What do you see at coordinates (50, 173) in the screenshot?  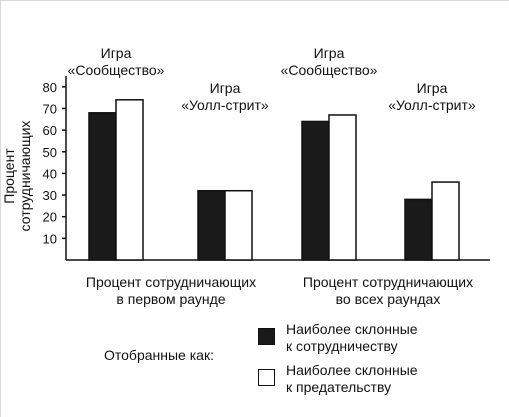 I see `y-tick-label: 40` at bounding box center [50, 173].